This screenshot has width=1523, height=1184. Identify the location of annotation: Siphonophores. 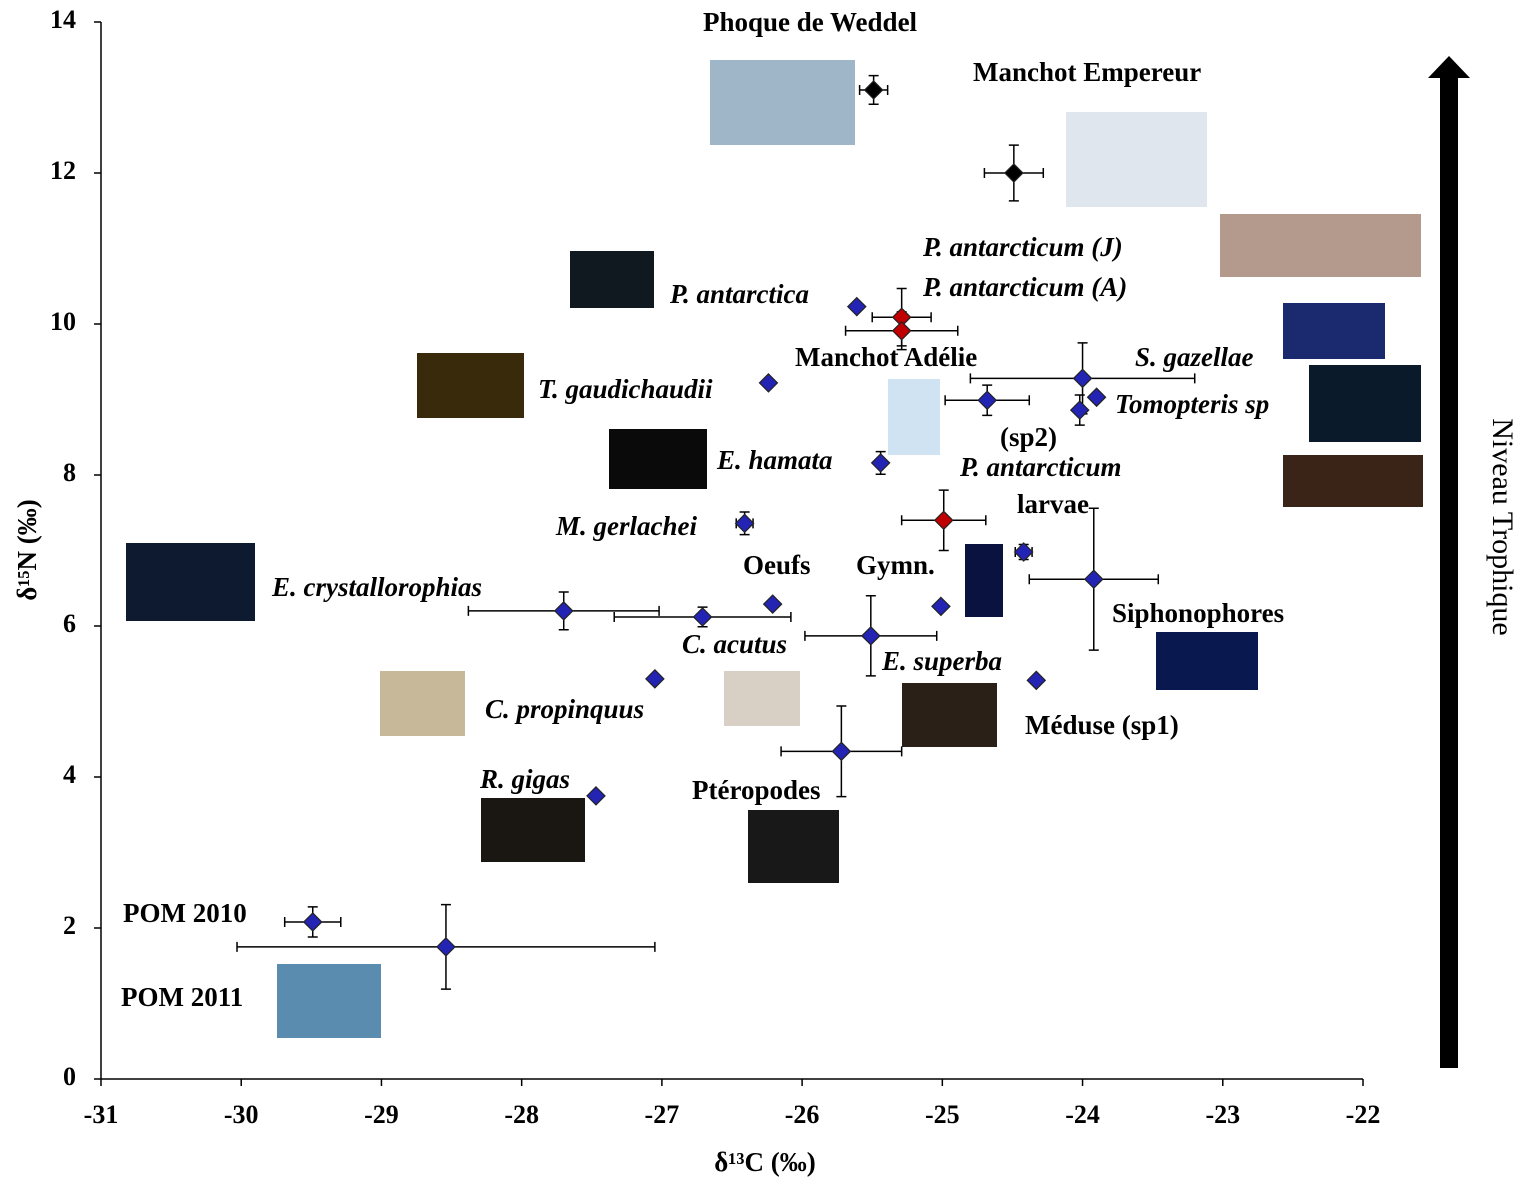
(1198, 613).